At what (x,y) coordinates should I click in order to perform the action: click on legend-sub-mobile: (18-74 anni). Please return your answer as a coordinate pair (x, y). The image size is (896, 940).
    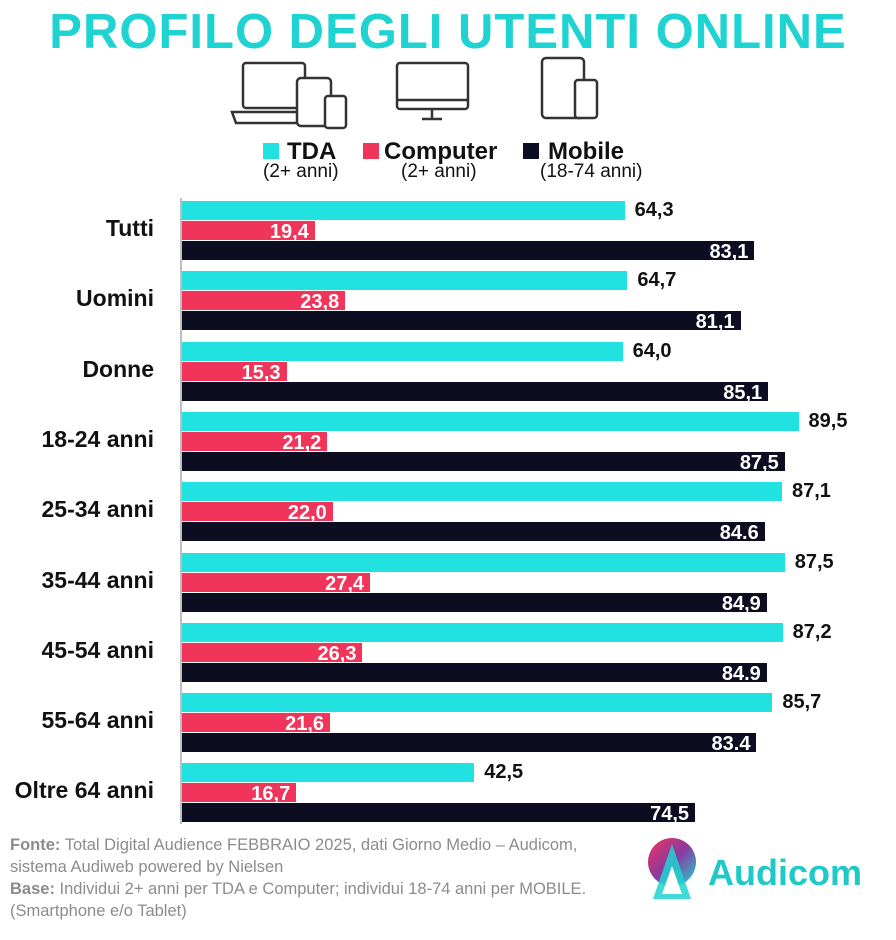
    Looking at the image, I should click on (591, 171).